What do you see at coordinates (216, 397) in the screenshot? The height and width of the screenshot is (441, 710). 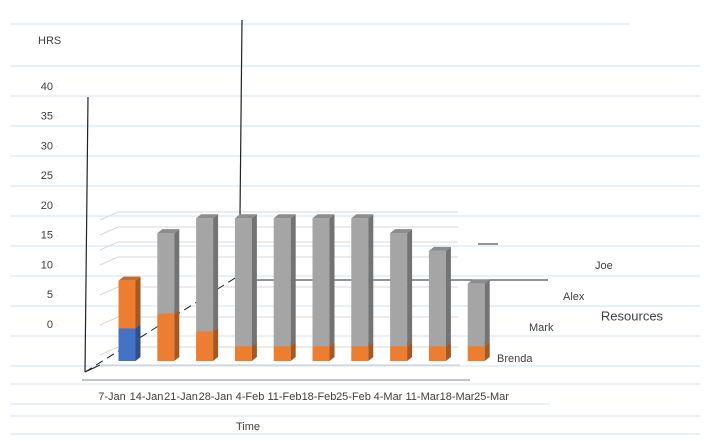 I see `x-tick-label: 28-Jan` at bounding box center [216, 397].